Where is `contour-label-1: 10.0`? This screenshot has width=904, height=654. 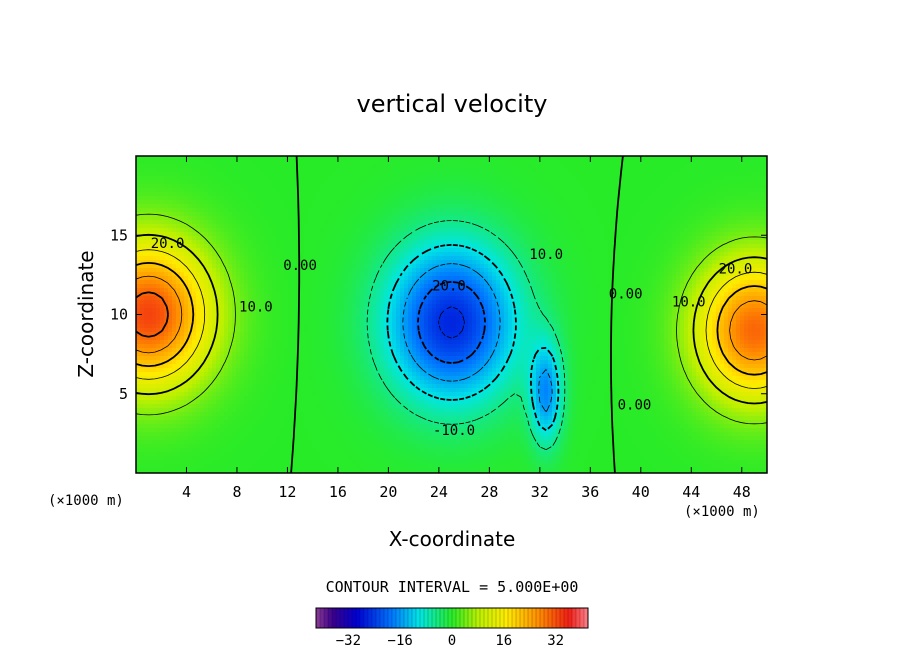 contour-label-1: 10.0 is located at coordinates (256, 307).